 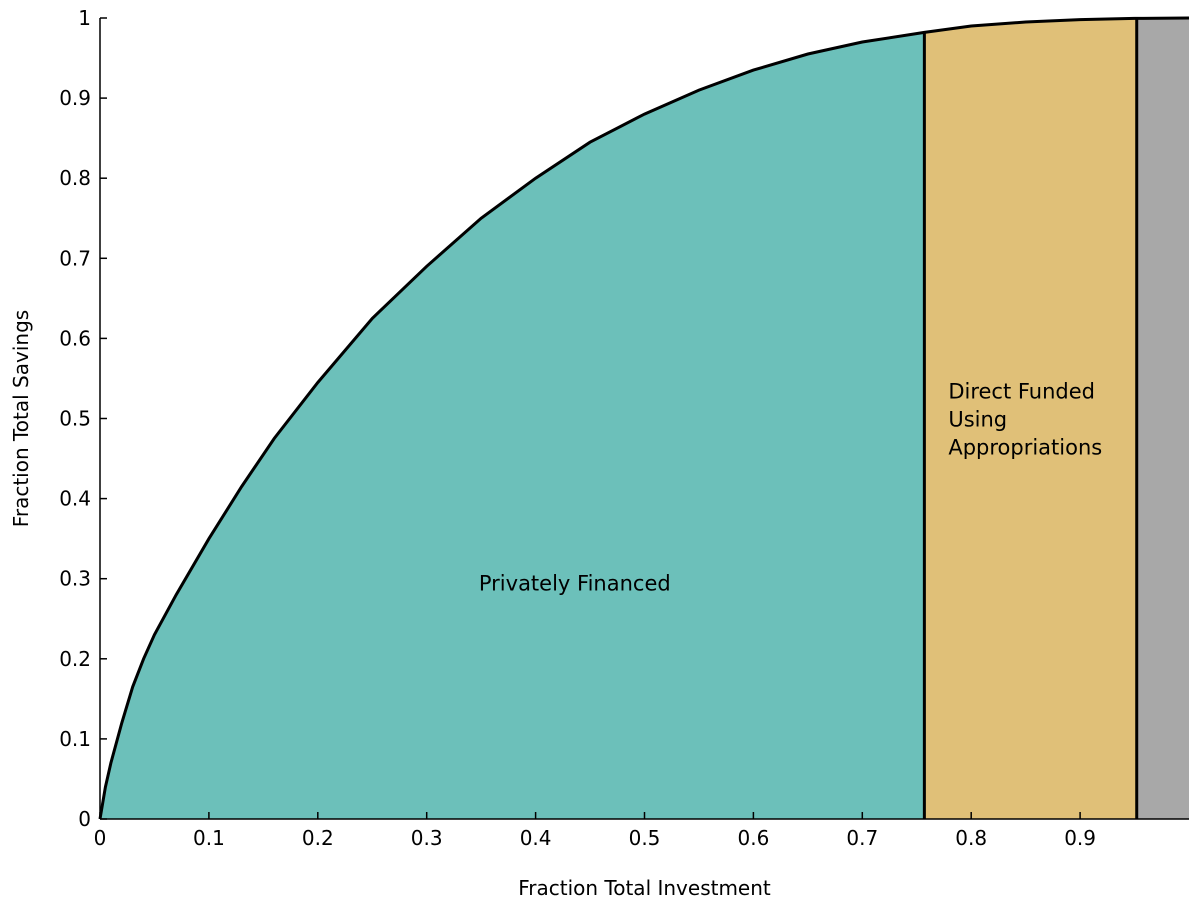 What do you see at coordinates (75, 739) in the screenshot?
I see `y-tick-label: 0.1` at bounding box center [75, 739].